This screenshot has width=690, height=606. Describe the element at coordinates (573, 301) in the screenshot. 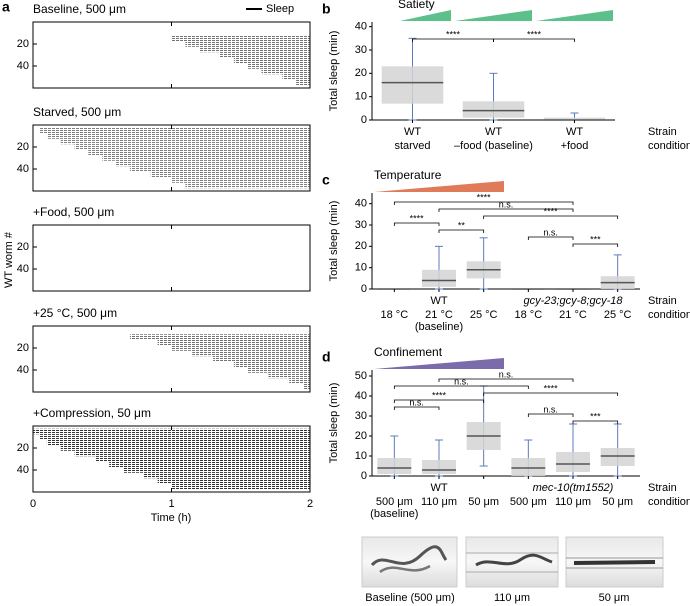

I see `strain-label: gcy-23;gcy-8;gcy-18` at that location.